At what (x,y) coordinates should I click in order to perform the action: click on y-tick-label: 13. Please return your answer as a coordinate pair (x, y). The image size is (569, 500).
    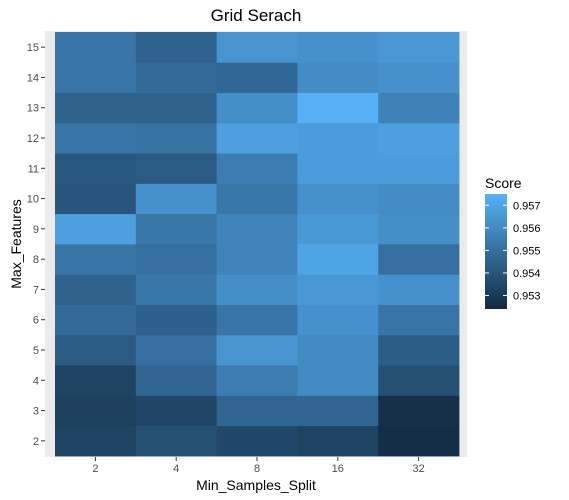
    Looking at the image, I should click on (33, 109).